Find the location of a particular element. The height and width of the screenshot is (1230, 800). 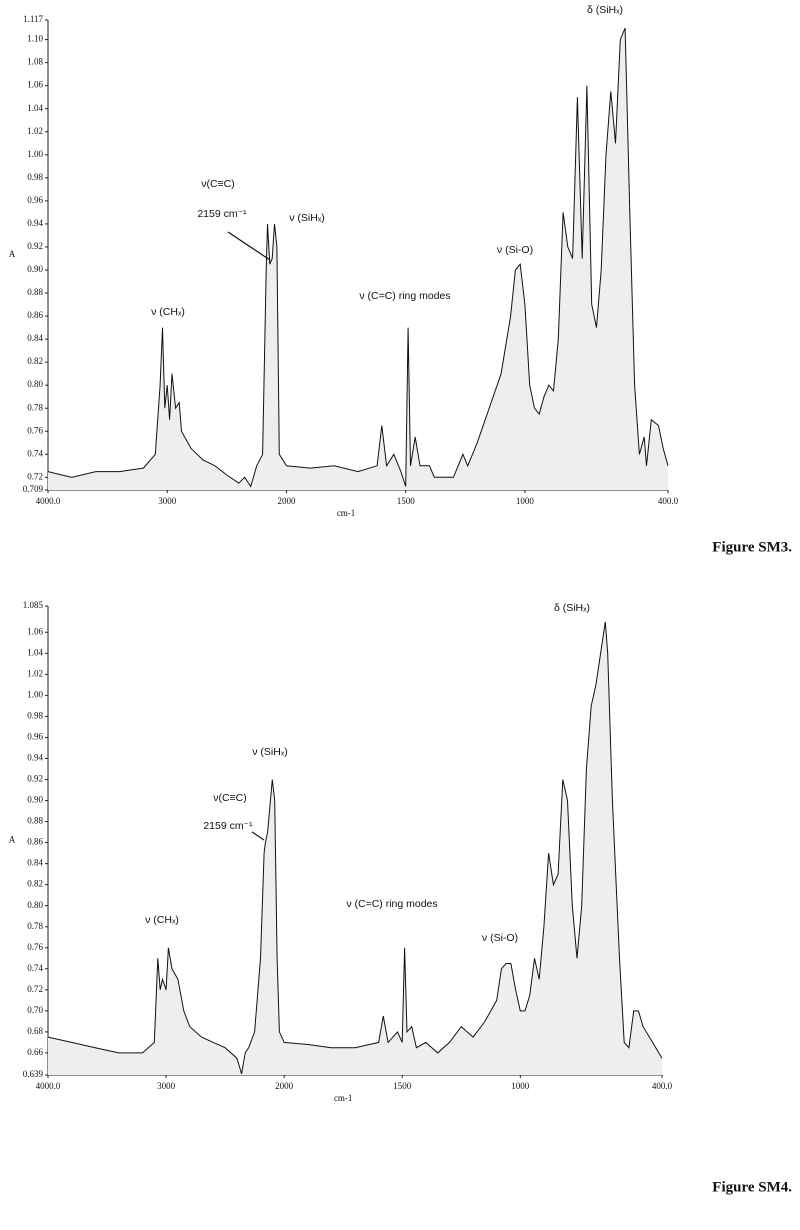

y-tick-label: 0.66 is located at coordinates (35, 1052).